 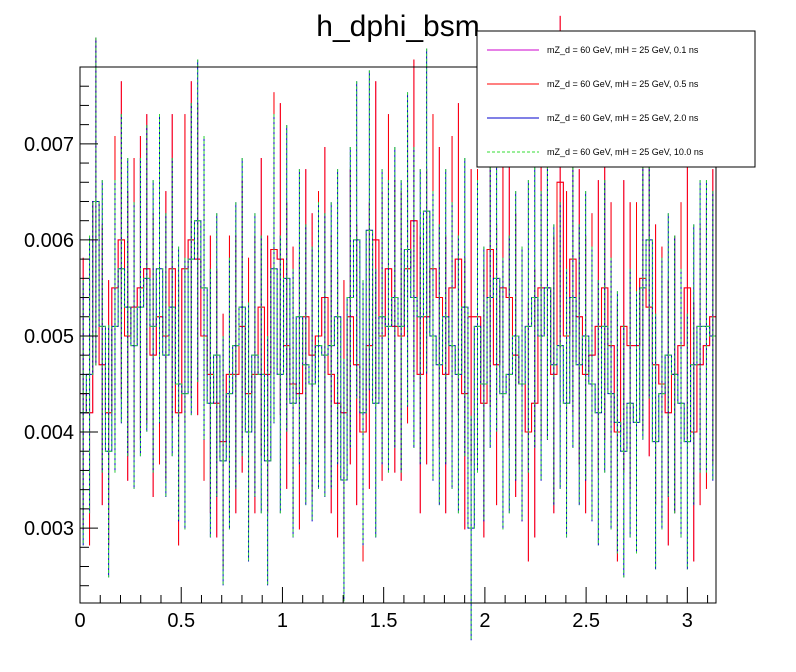 I want to click on legend-label: mZ_d = 60 GeV, mH = 25 GeV, 10.0 ns, so click(x=625, y=152).